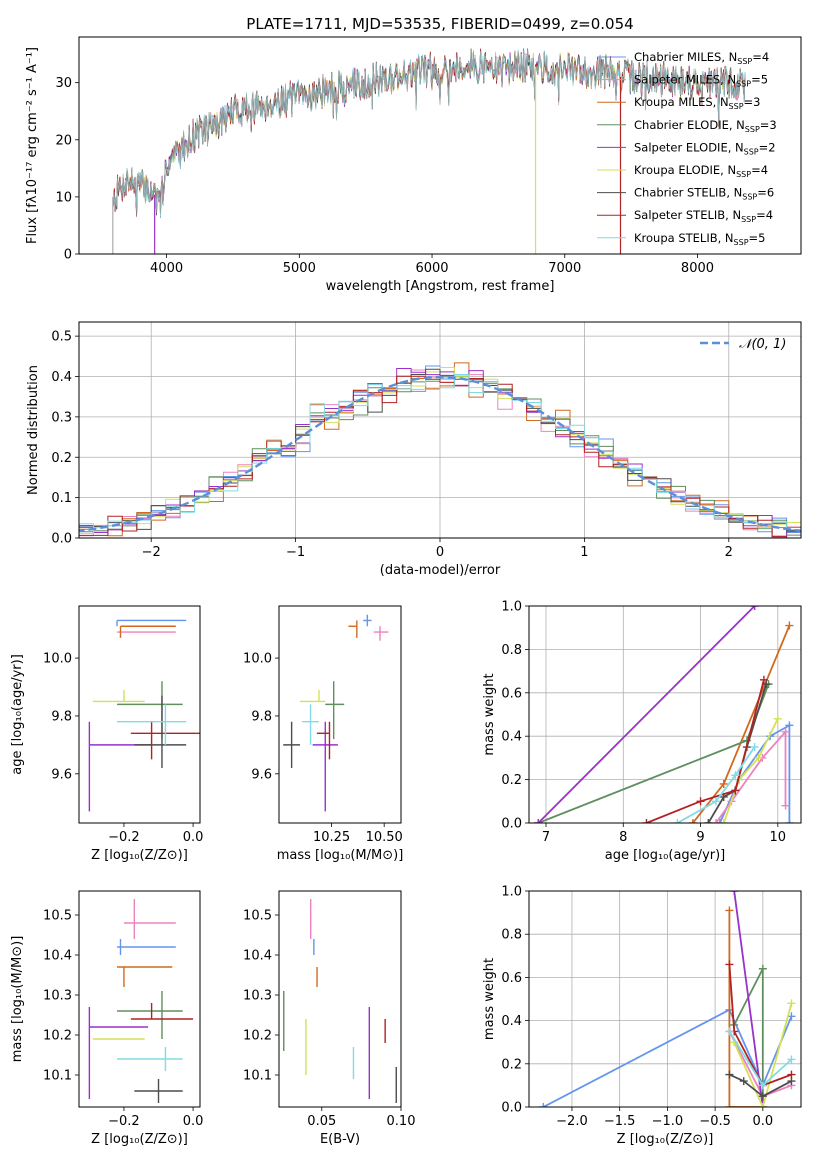 This screenshot has height=1170, width=819. I want to click on y-axis-label: mass [log₁₀(M/M⊙)], so click(17, 999).